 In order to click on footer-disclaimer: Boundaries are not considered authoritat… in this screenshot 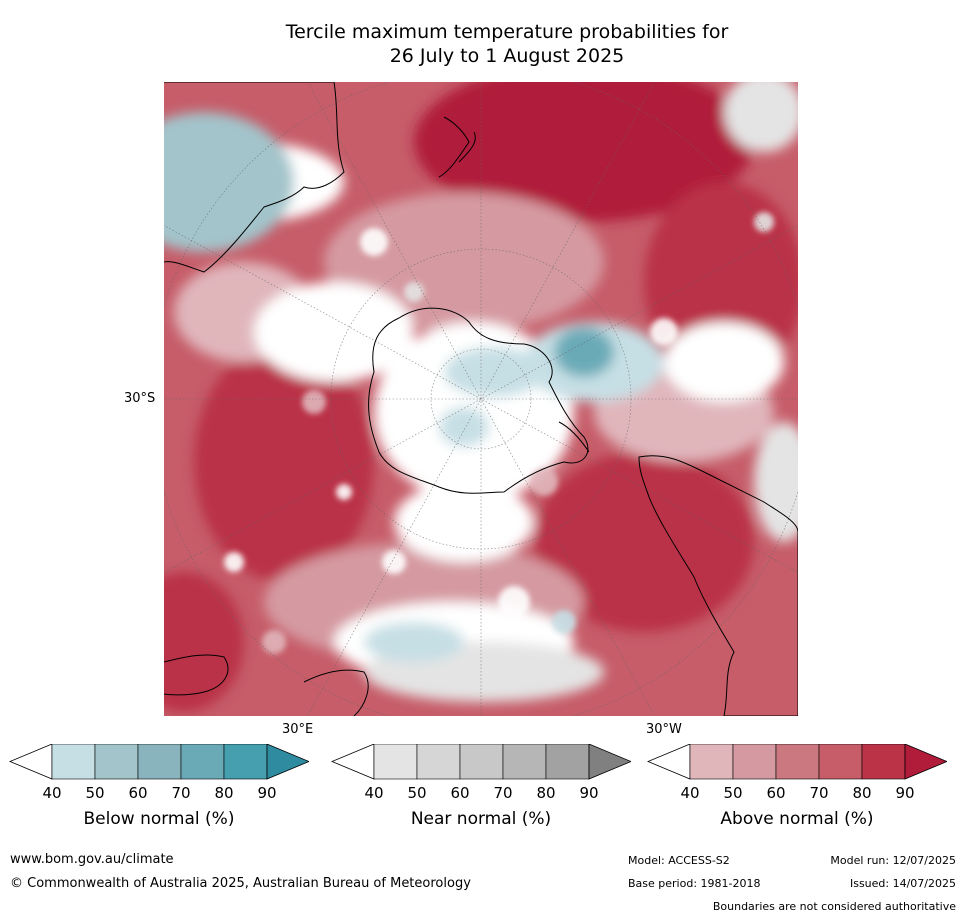, I will do `click(834, 906)`.